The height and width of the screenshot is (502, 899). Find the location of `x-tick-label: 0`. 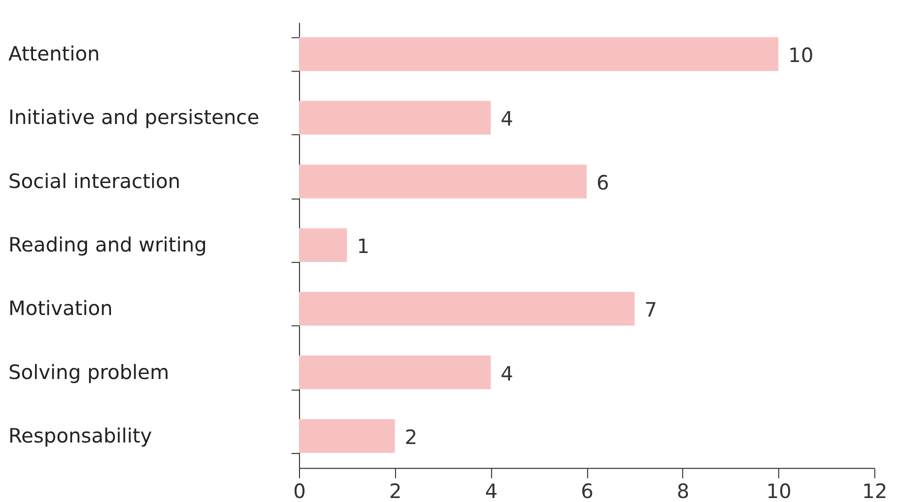

x-tick-label: 0 is located at coordinates (299, 491).